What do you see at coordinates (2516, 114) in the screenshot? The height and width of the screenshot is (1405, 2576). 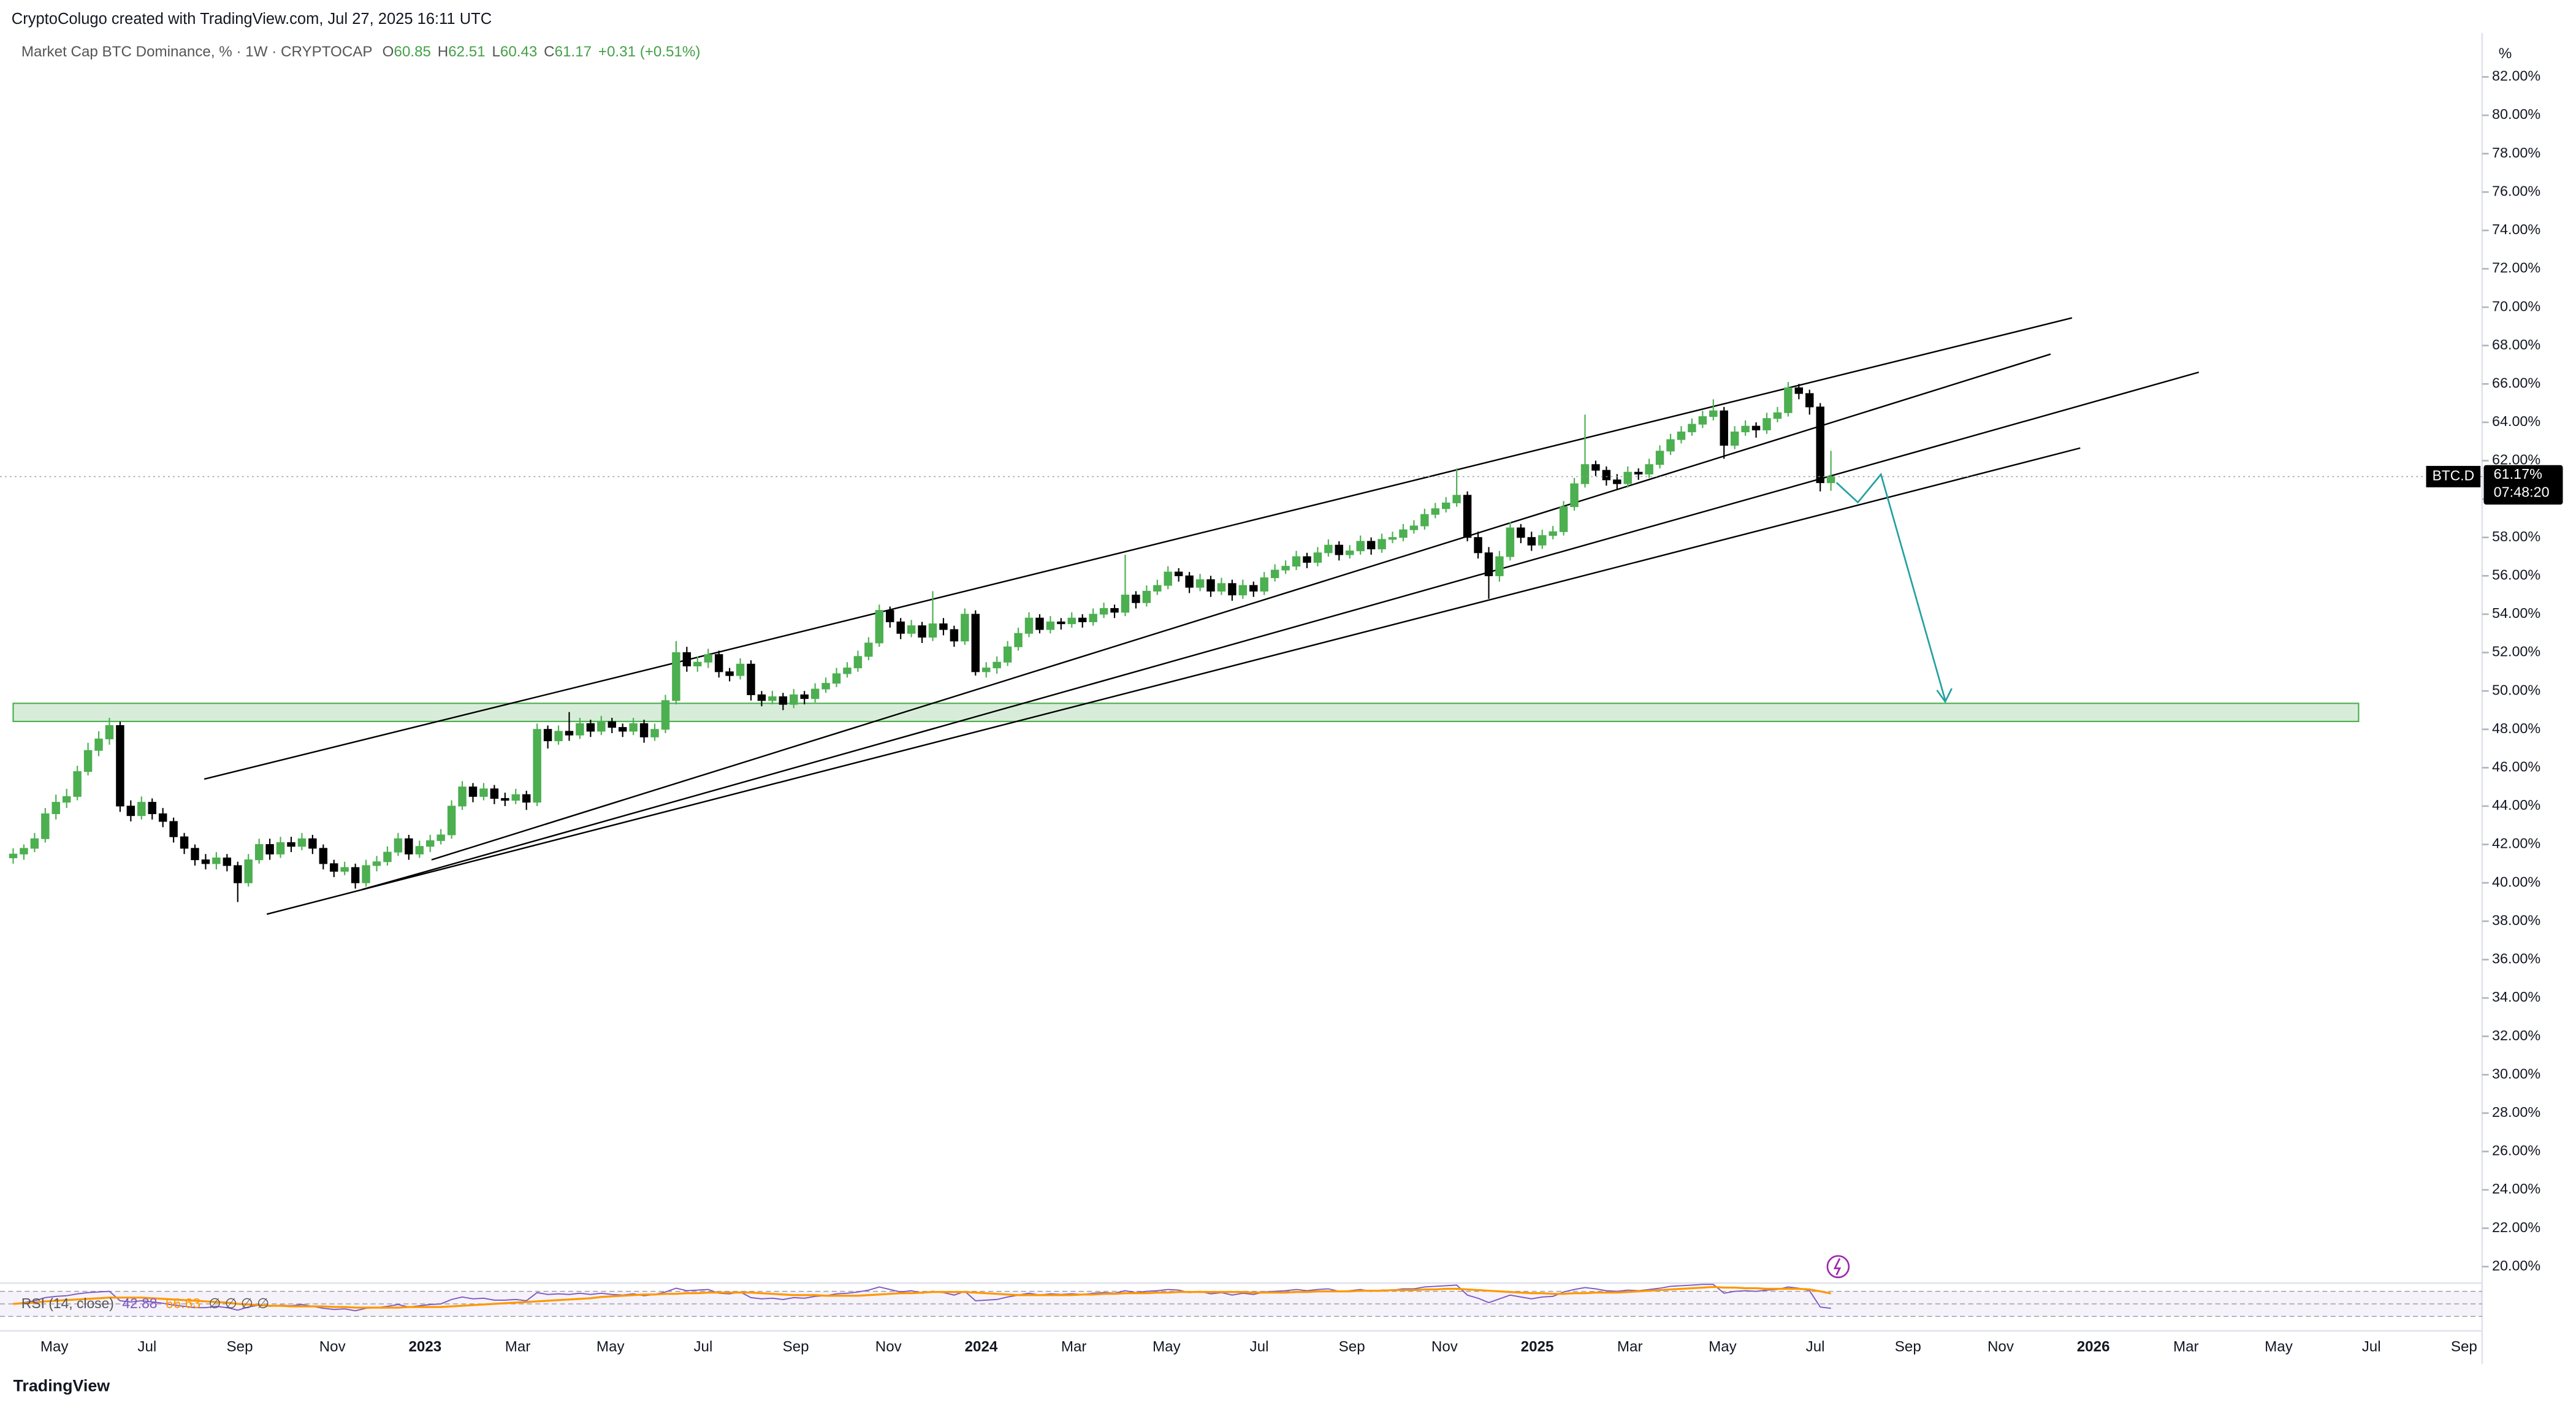 I see `y-tick-label: 80.00%` at bounding box center [2516, 114].